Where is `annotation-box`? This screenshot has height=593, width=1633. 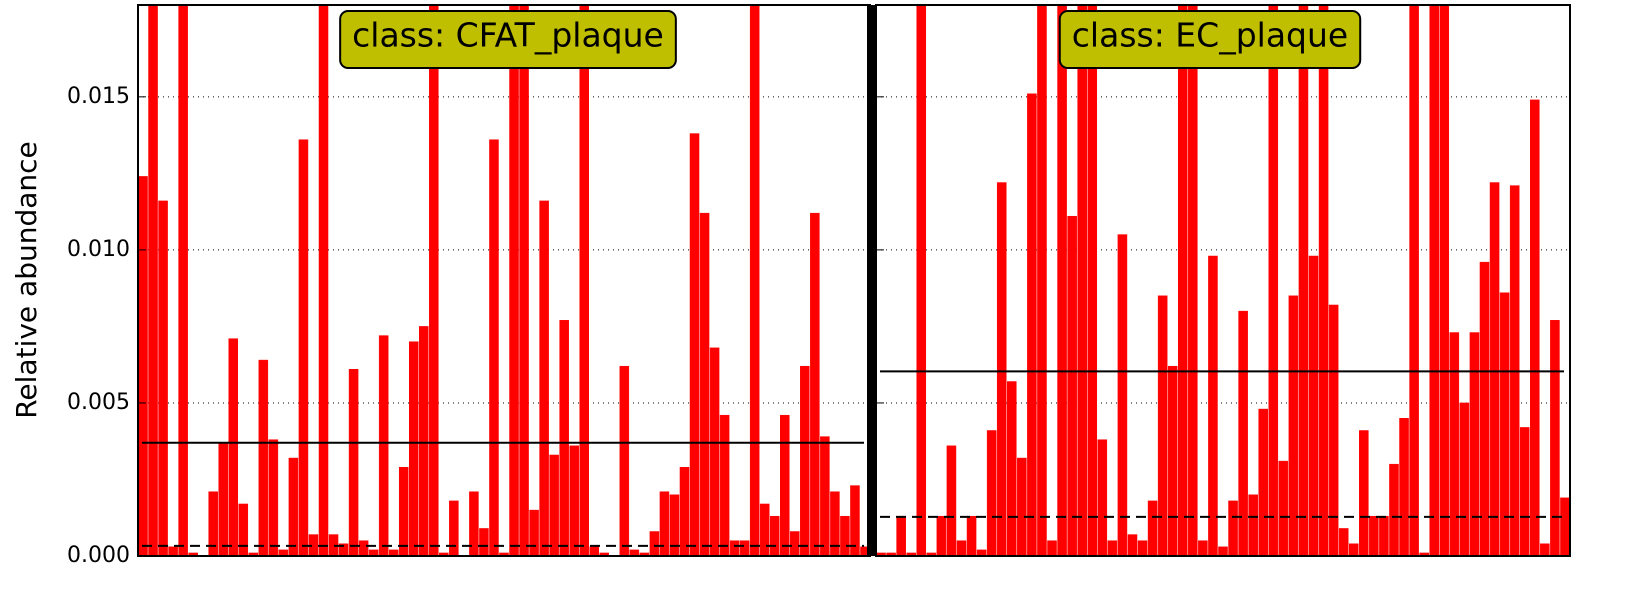
annotation-box is located at coordinates (1210, 39).